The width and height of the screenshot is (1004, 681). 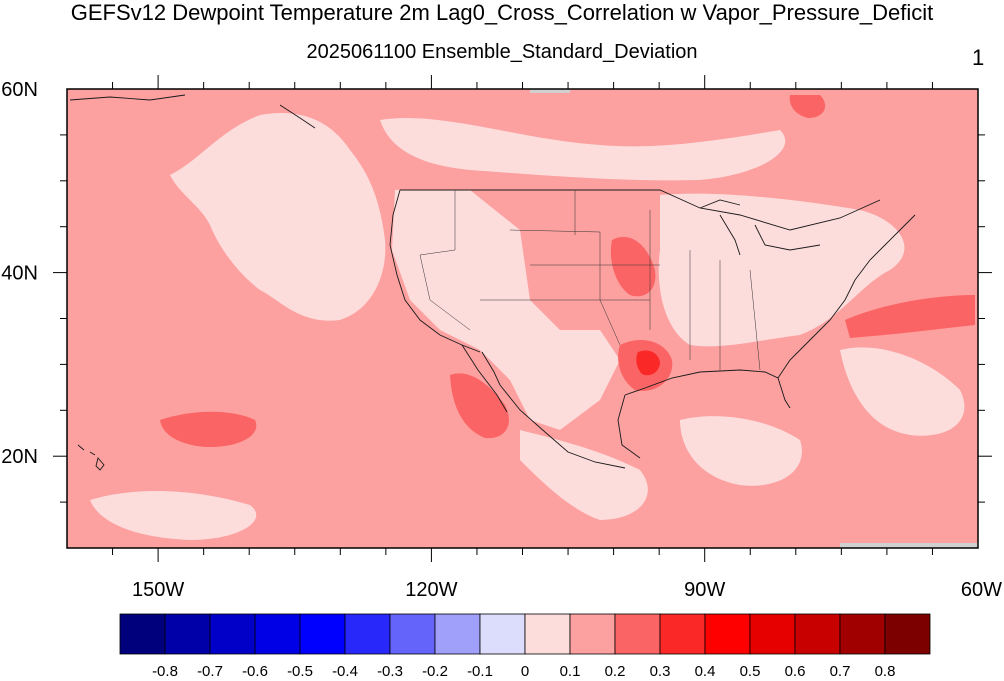 I want to click on gulf-coast, so click(x=707, y=389).